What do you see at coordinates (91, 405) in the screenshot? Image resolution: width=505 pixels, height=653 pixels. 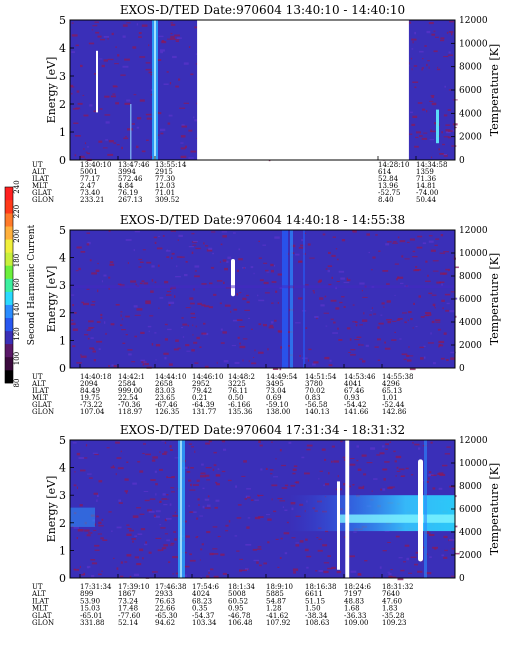 I see `ephemeris-value: -73.22` at bounding box center [91, 405].